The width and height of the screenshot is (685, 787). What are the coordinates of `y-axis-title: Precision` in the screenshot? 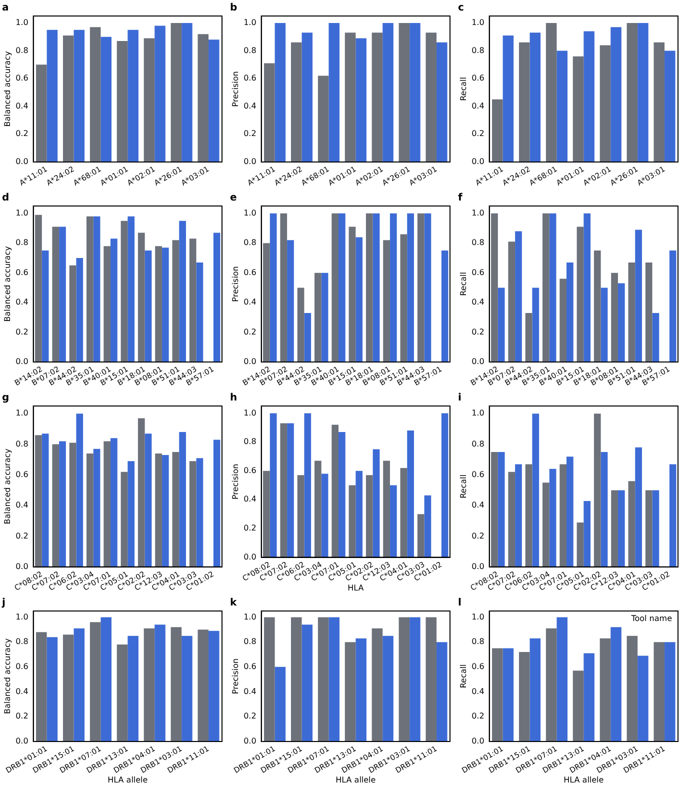 It's located at (235, 89).